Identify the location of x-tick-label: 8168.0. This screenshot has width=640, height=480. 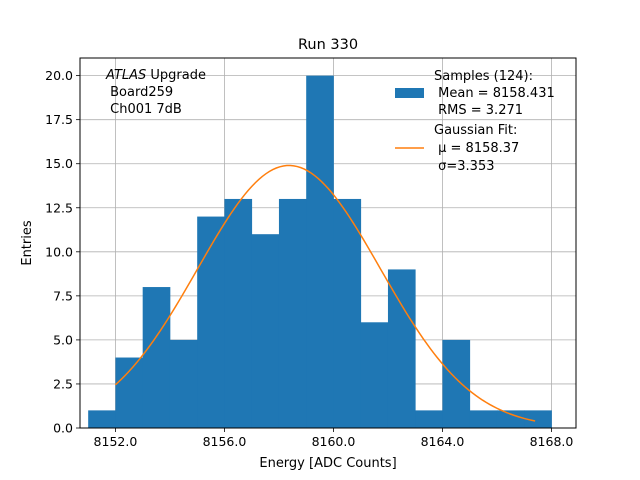
(552, 441).